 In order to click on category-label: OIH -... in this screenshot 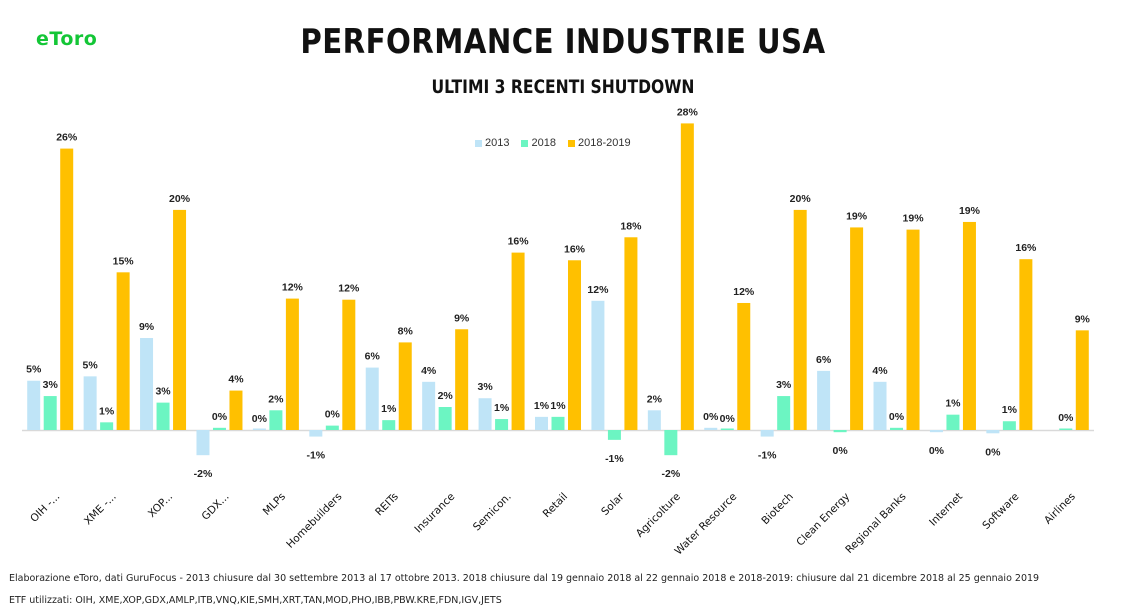, I will do `click(45, 508)`.